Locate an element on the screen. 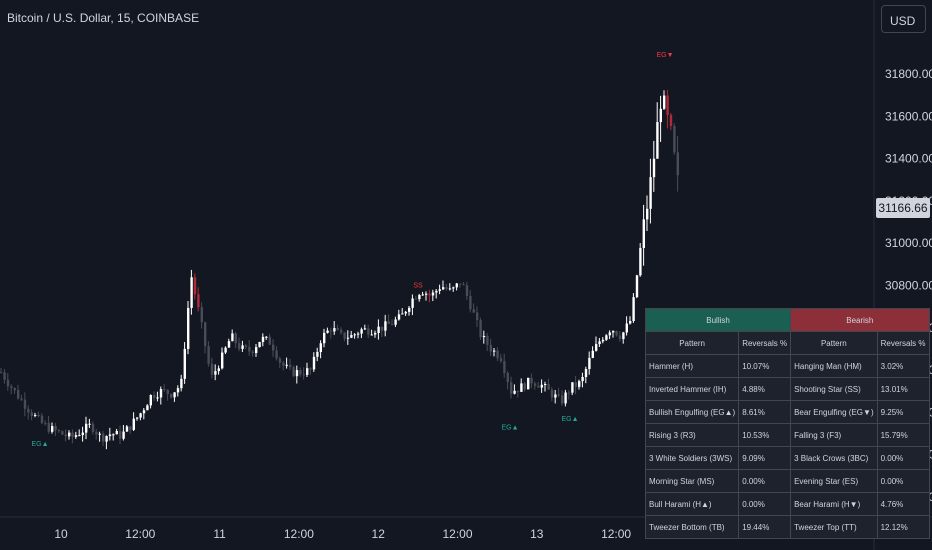 This screenshot has height=550, width=932. col-reversals-bear: Reversals % is located at coordinates (903, 343).